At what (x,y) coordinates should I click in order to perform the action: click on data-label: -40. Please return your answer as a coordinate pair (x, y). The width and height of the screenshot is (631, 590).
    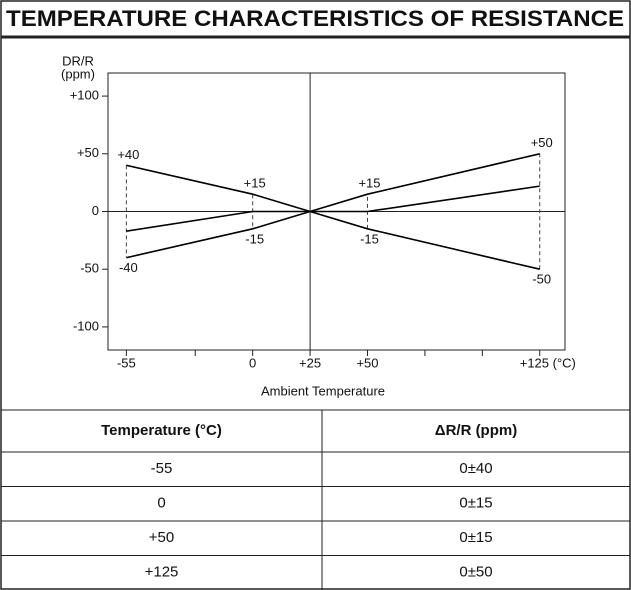
    Looking at the image, I should click on (128, 267).